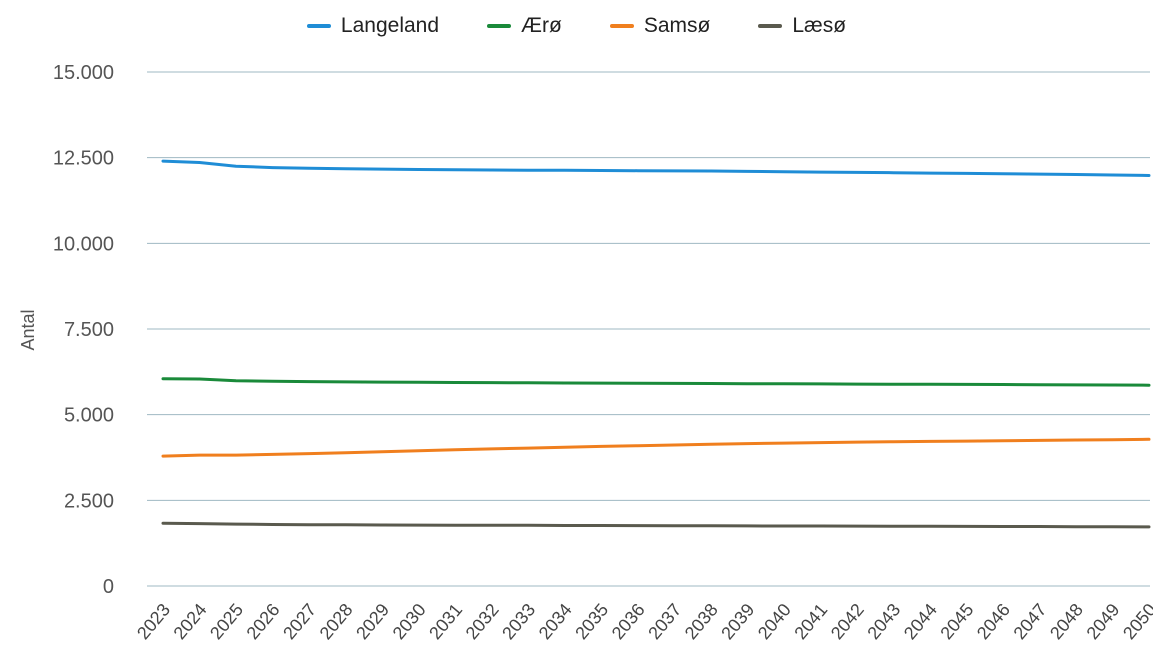 The height and width of the screenshot is (653, 1153). Describe the element at coordinates (190, 622) in the screenshot. I see `x-tick-label: 2024` at that location.